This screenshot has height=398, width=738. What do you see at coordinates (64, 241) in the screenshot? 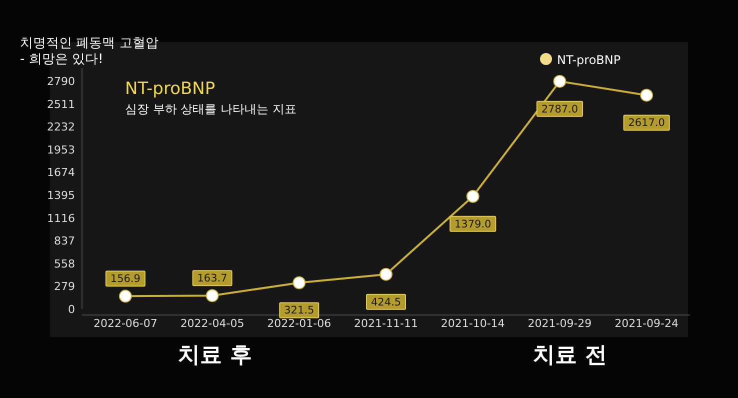
I see `y-tick-label: 837` at bounding box center [64, 241].